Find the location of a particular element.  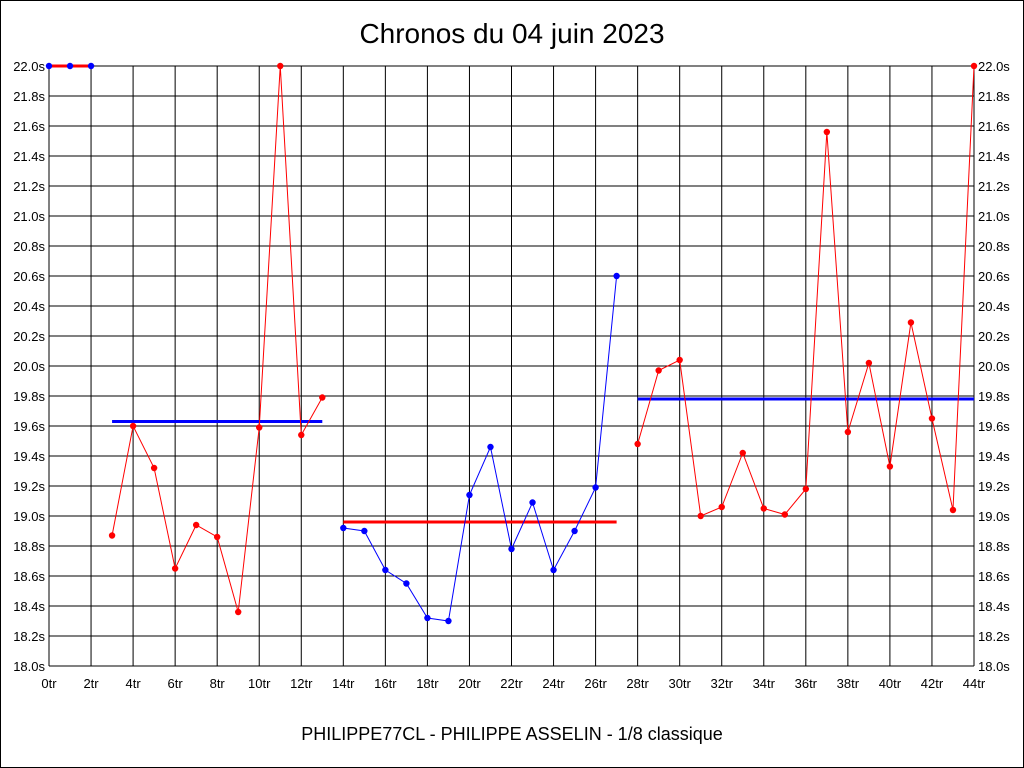

y-tick-label-left: 19.6s is located at coordinates (29, 426).